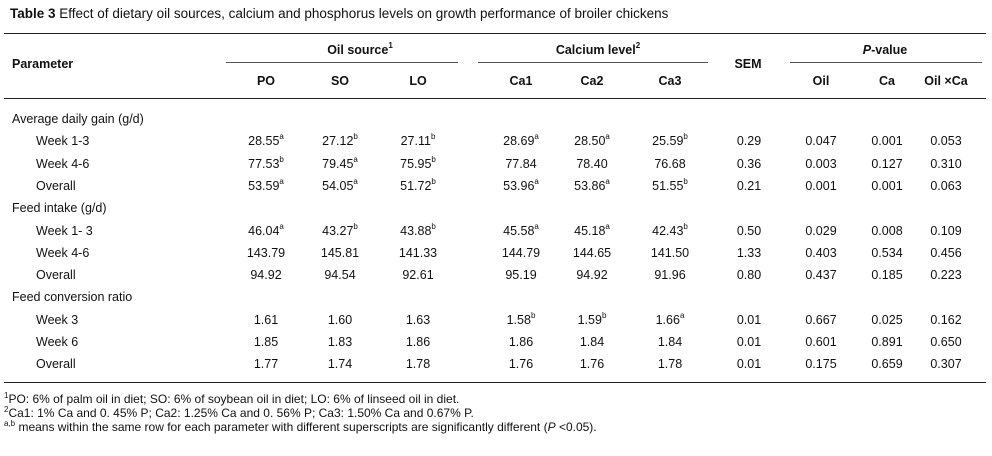 The image size is (992, 456). Describe the element at coordinates (266, 231) in the screenshot. I see `data-cell: 46.04a` at that location.